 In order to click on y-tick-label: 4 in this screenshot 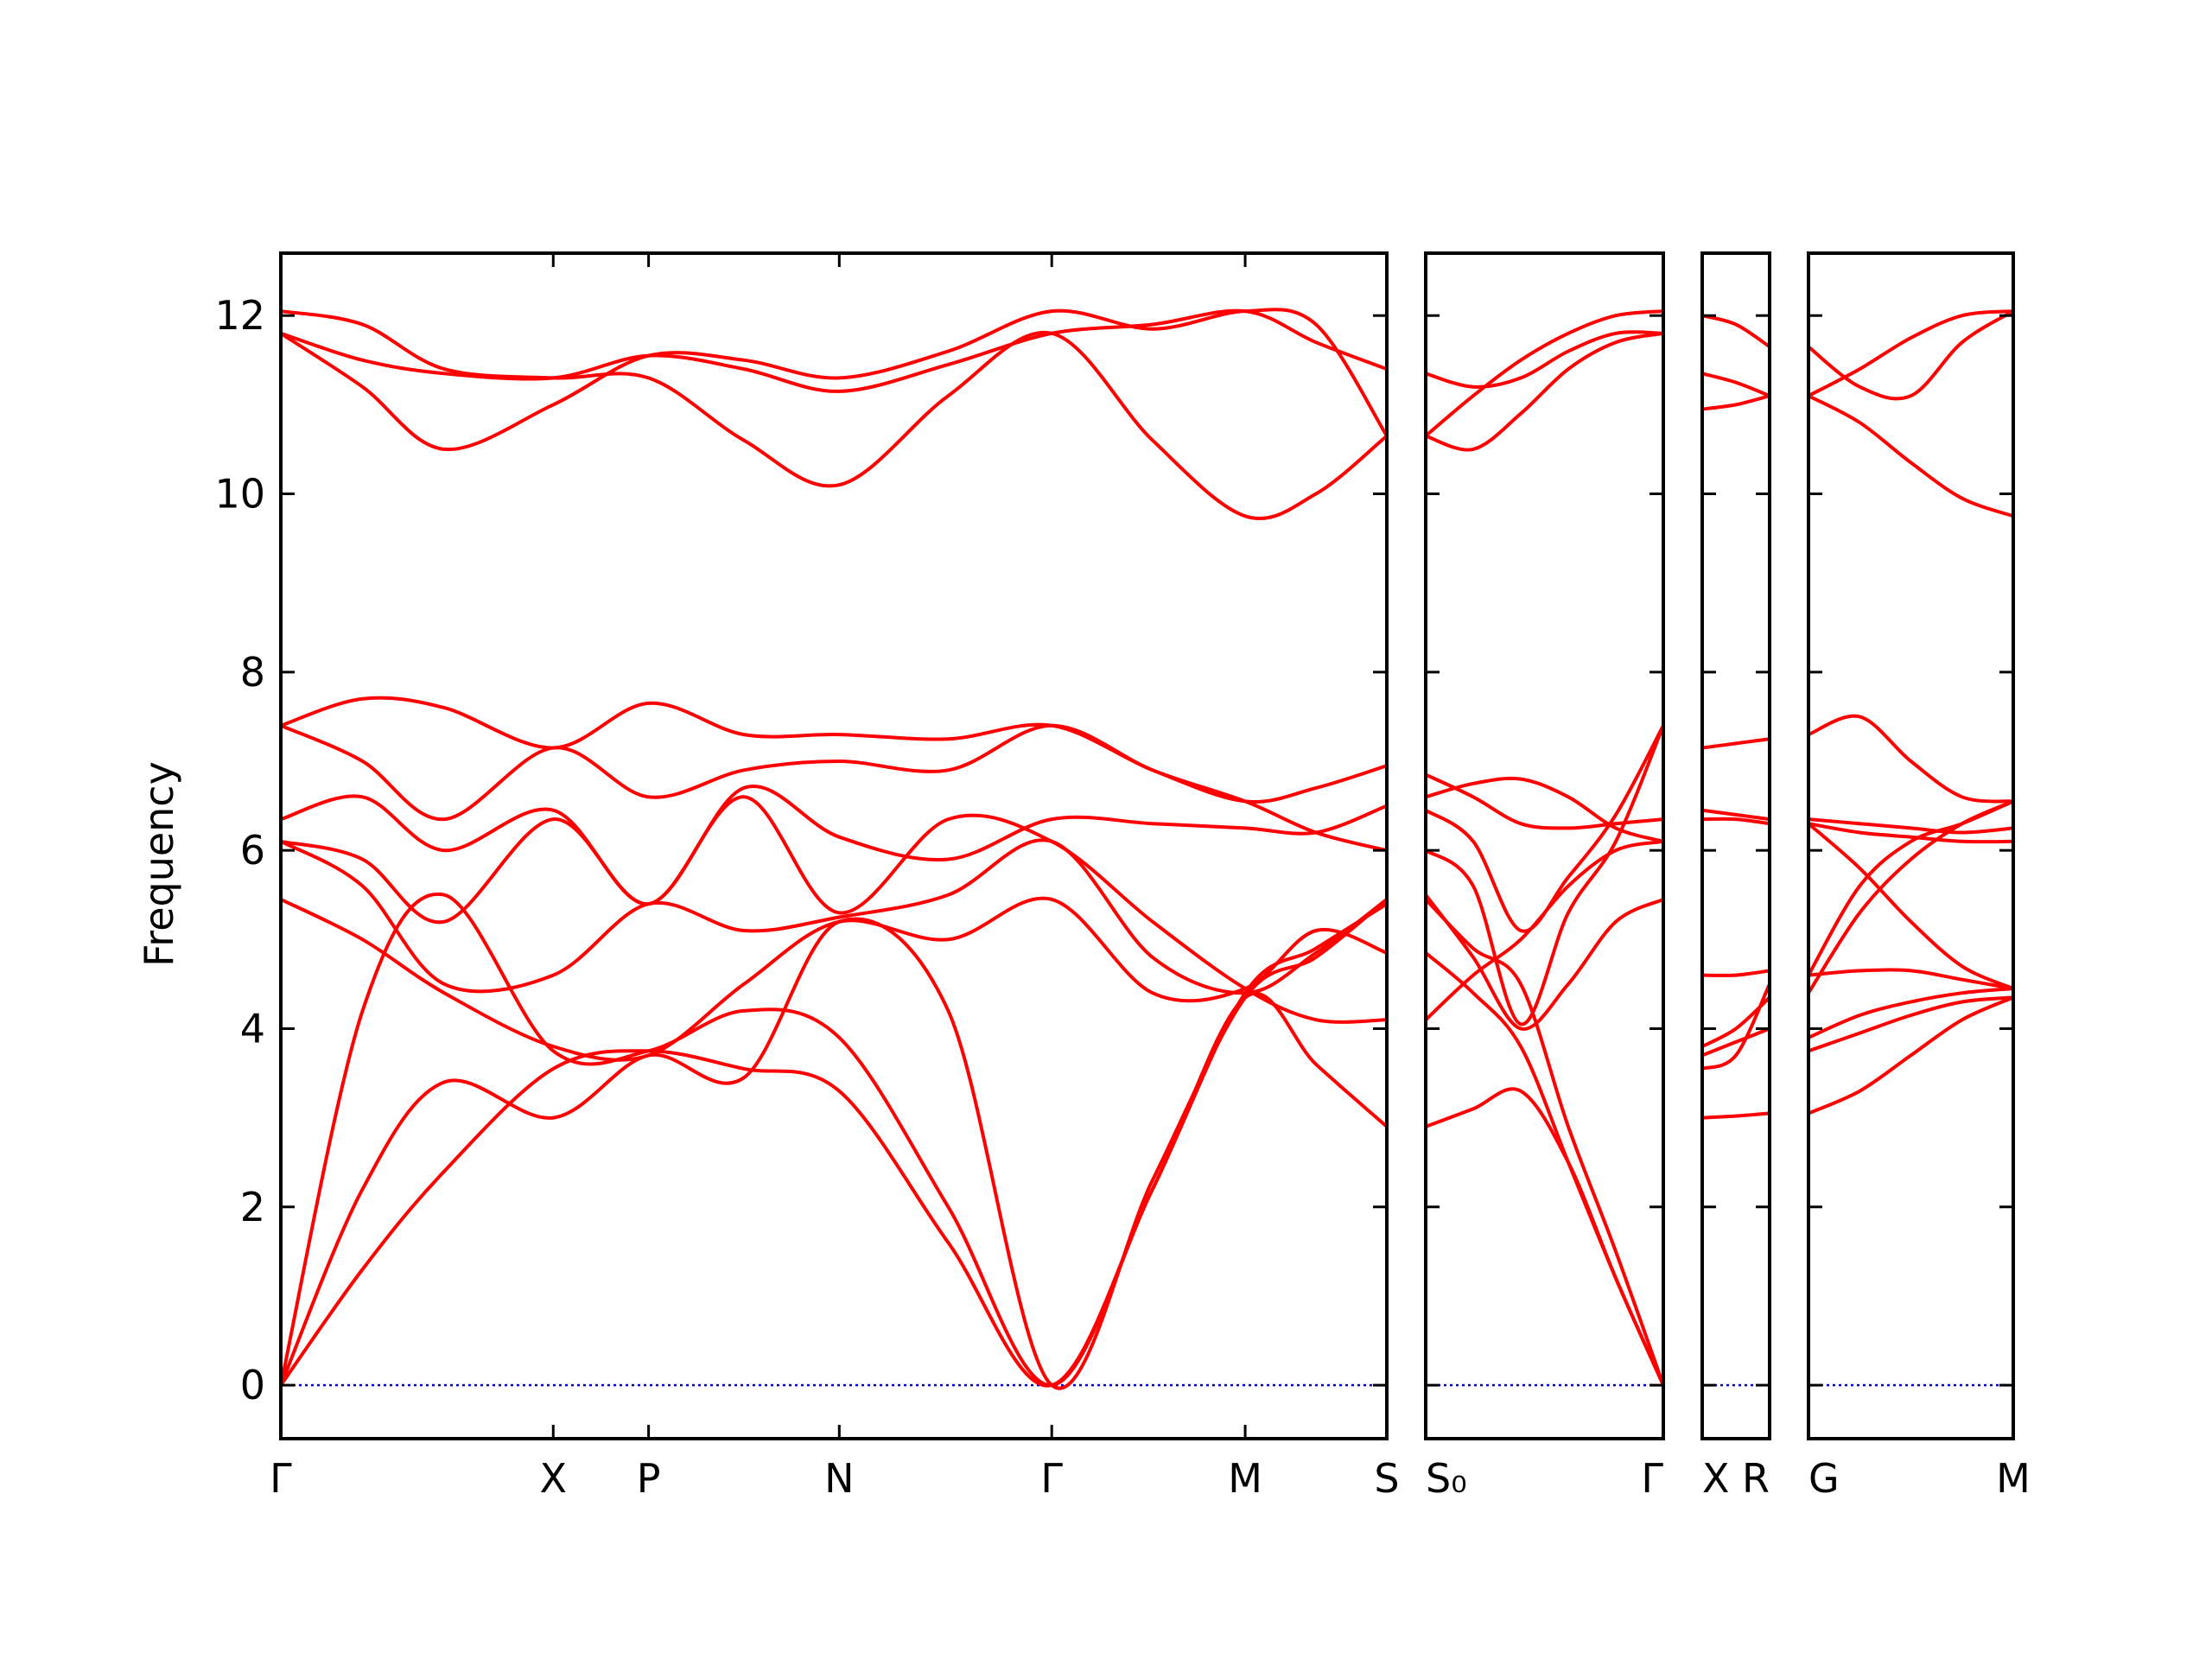, I will do `click(252, 1028)`.